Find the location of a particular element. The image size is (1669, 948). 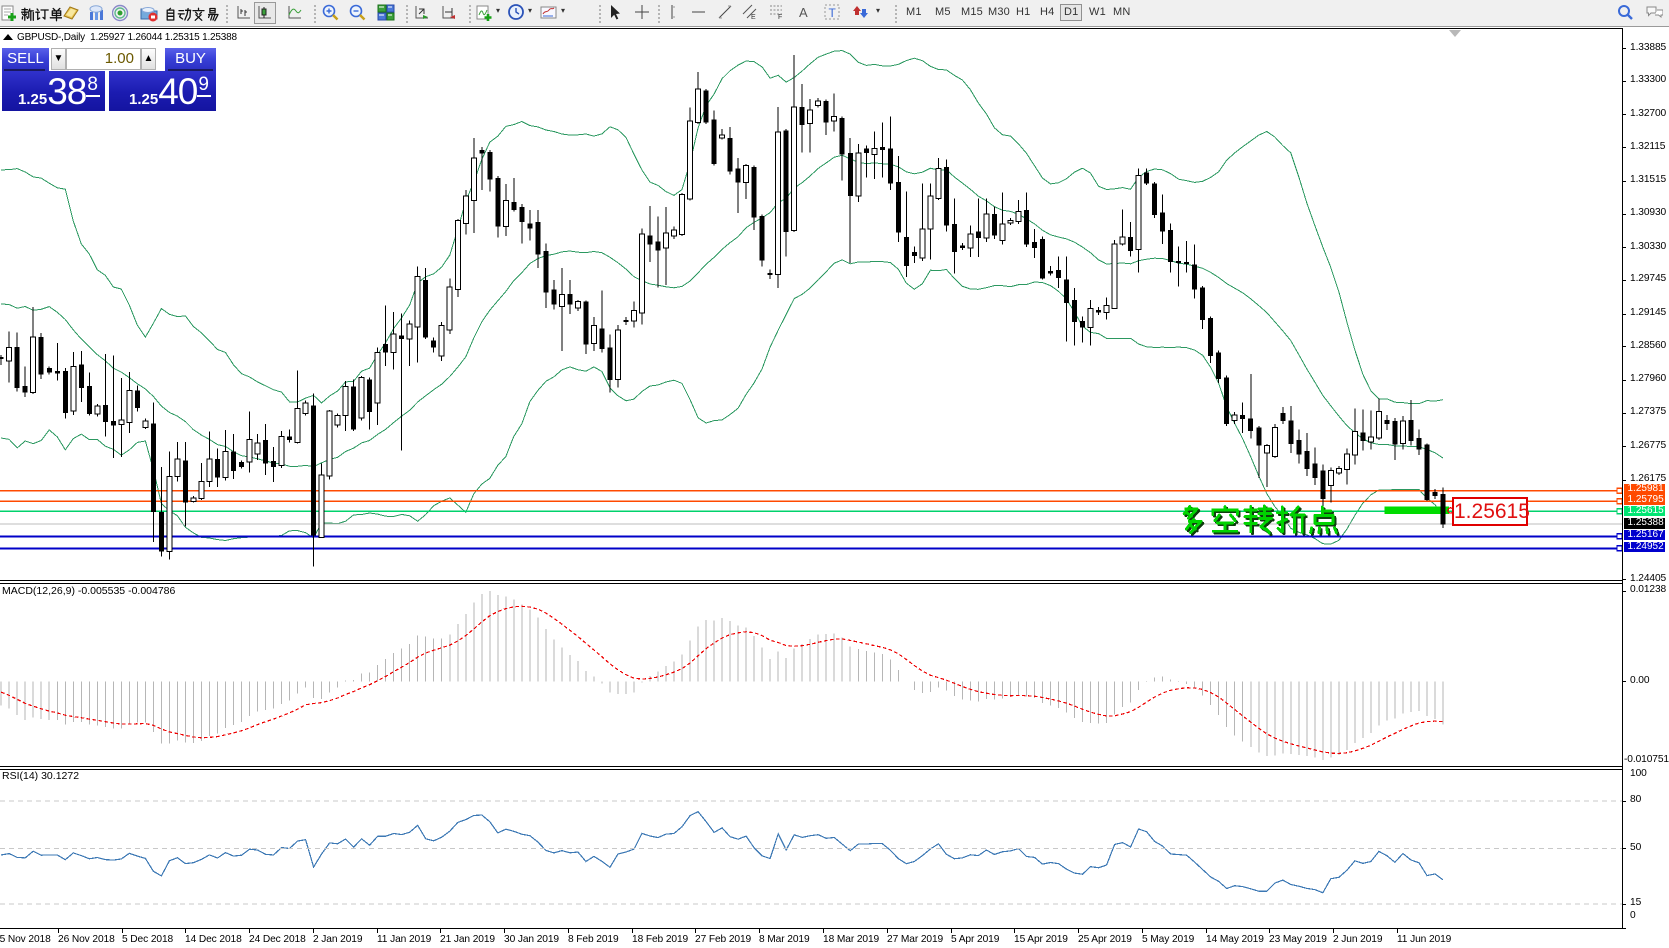

svg-text: E is located at coordinates (753, 17).